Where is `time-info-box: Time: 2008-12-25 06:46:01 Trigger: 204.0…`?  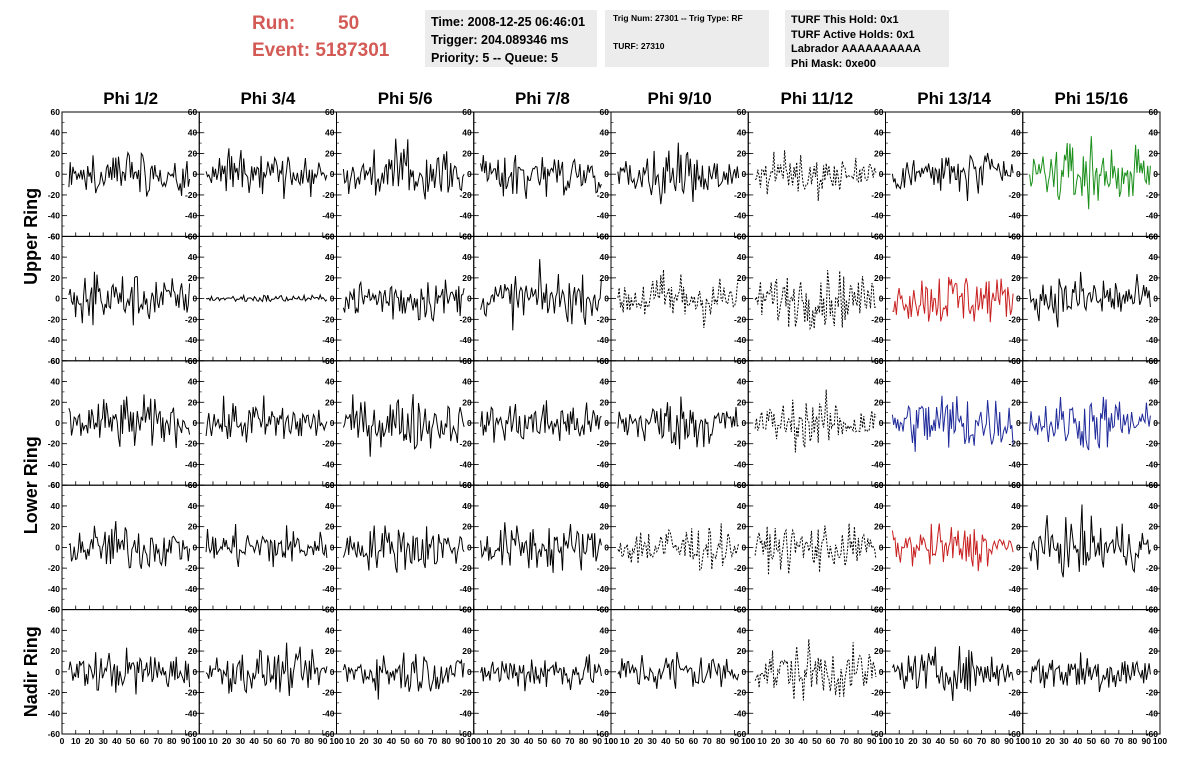 time-info-box: Time: 2008-12-25 06:46:01 Trigger: 204.0… is located at coordinates (511, 38).